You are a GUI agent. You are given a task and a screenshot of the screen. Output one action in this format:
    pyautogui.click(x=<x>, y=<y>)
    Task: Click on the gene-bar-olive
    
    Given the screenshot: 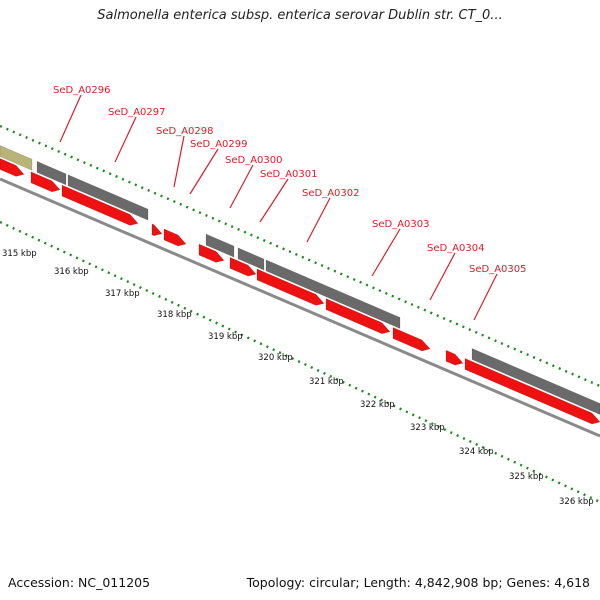 What is the action you would take?
    pyautogui.click(x=16, y=158)
    